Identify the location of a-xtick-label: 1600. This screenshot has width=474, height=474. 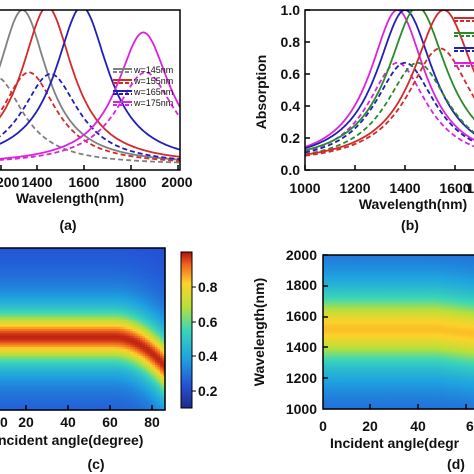
(83, 182).